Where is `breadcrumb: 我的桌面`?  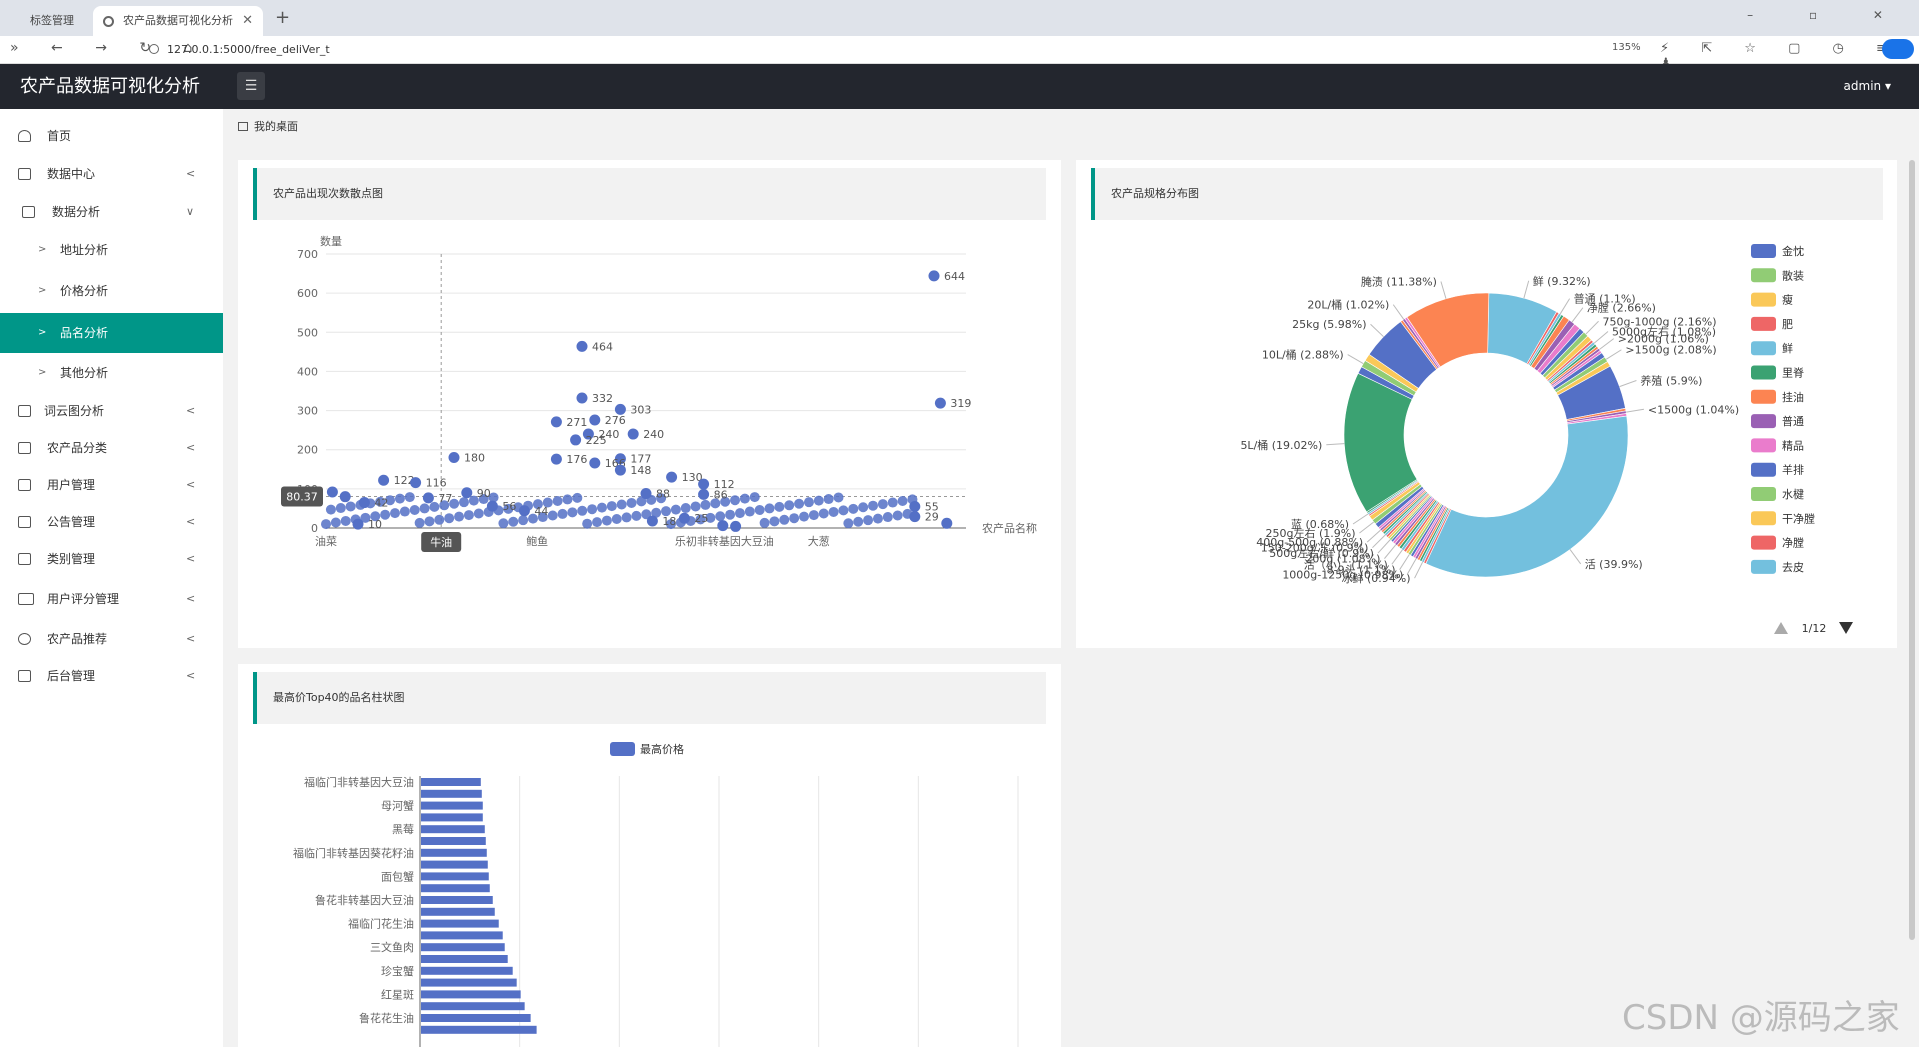 breadcrumb: 我的桌面 is located at coordinates (268, 126).